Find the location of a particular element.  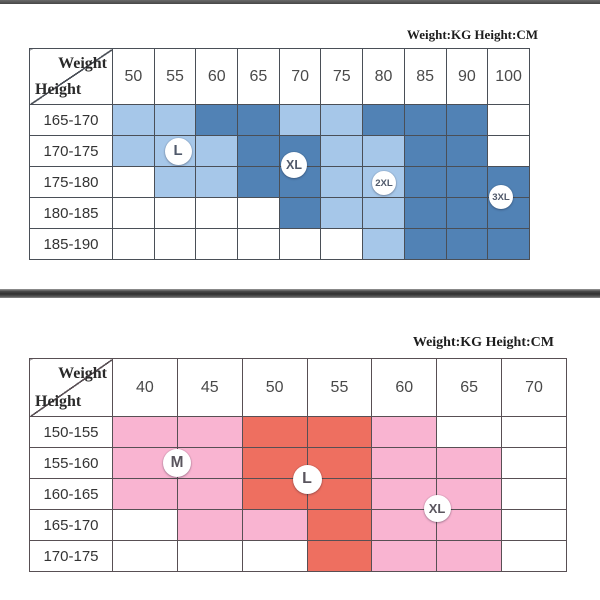

table-row: 150-155 is located at coordinates (298, 432).